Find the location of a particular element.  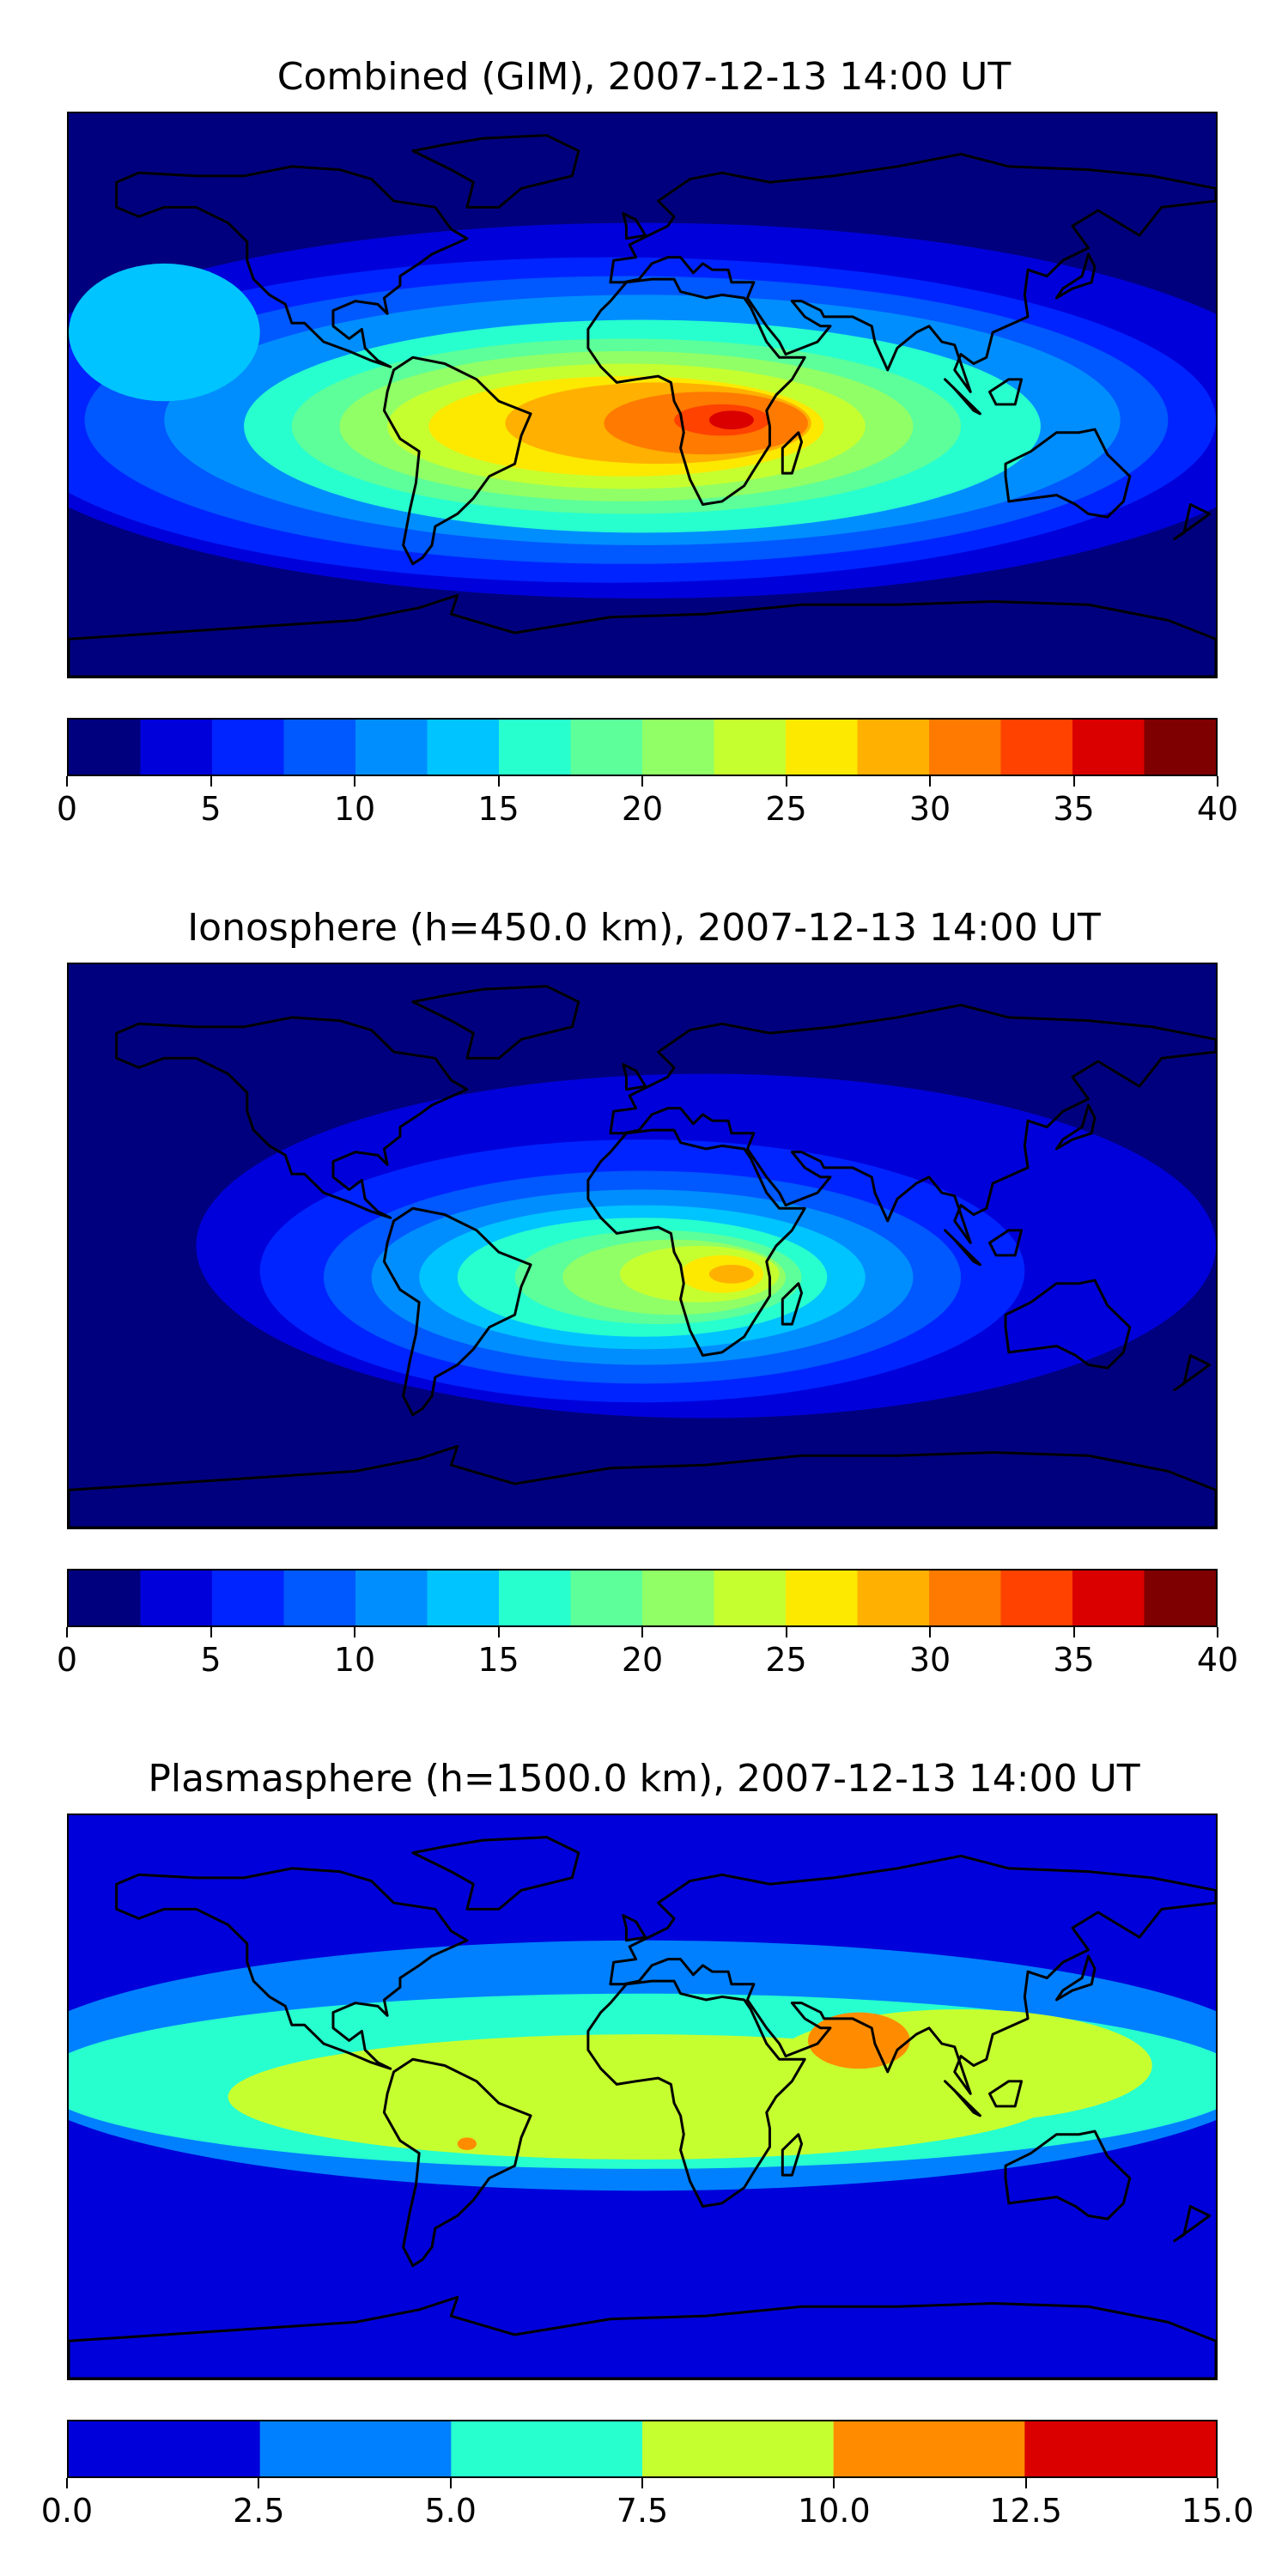

colorbar-tick-label: 2.5 is located at coordinates (259, 2511).